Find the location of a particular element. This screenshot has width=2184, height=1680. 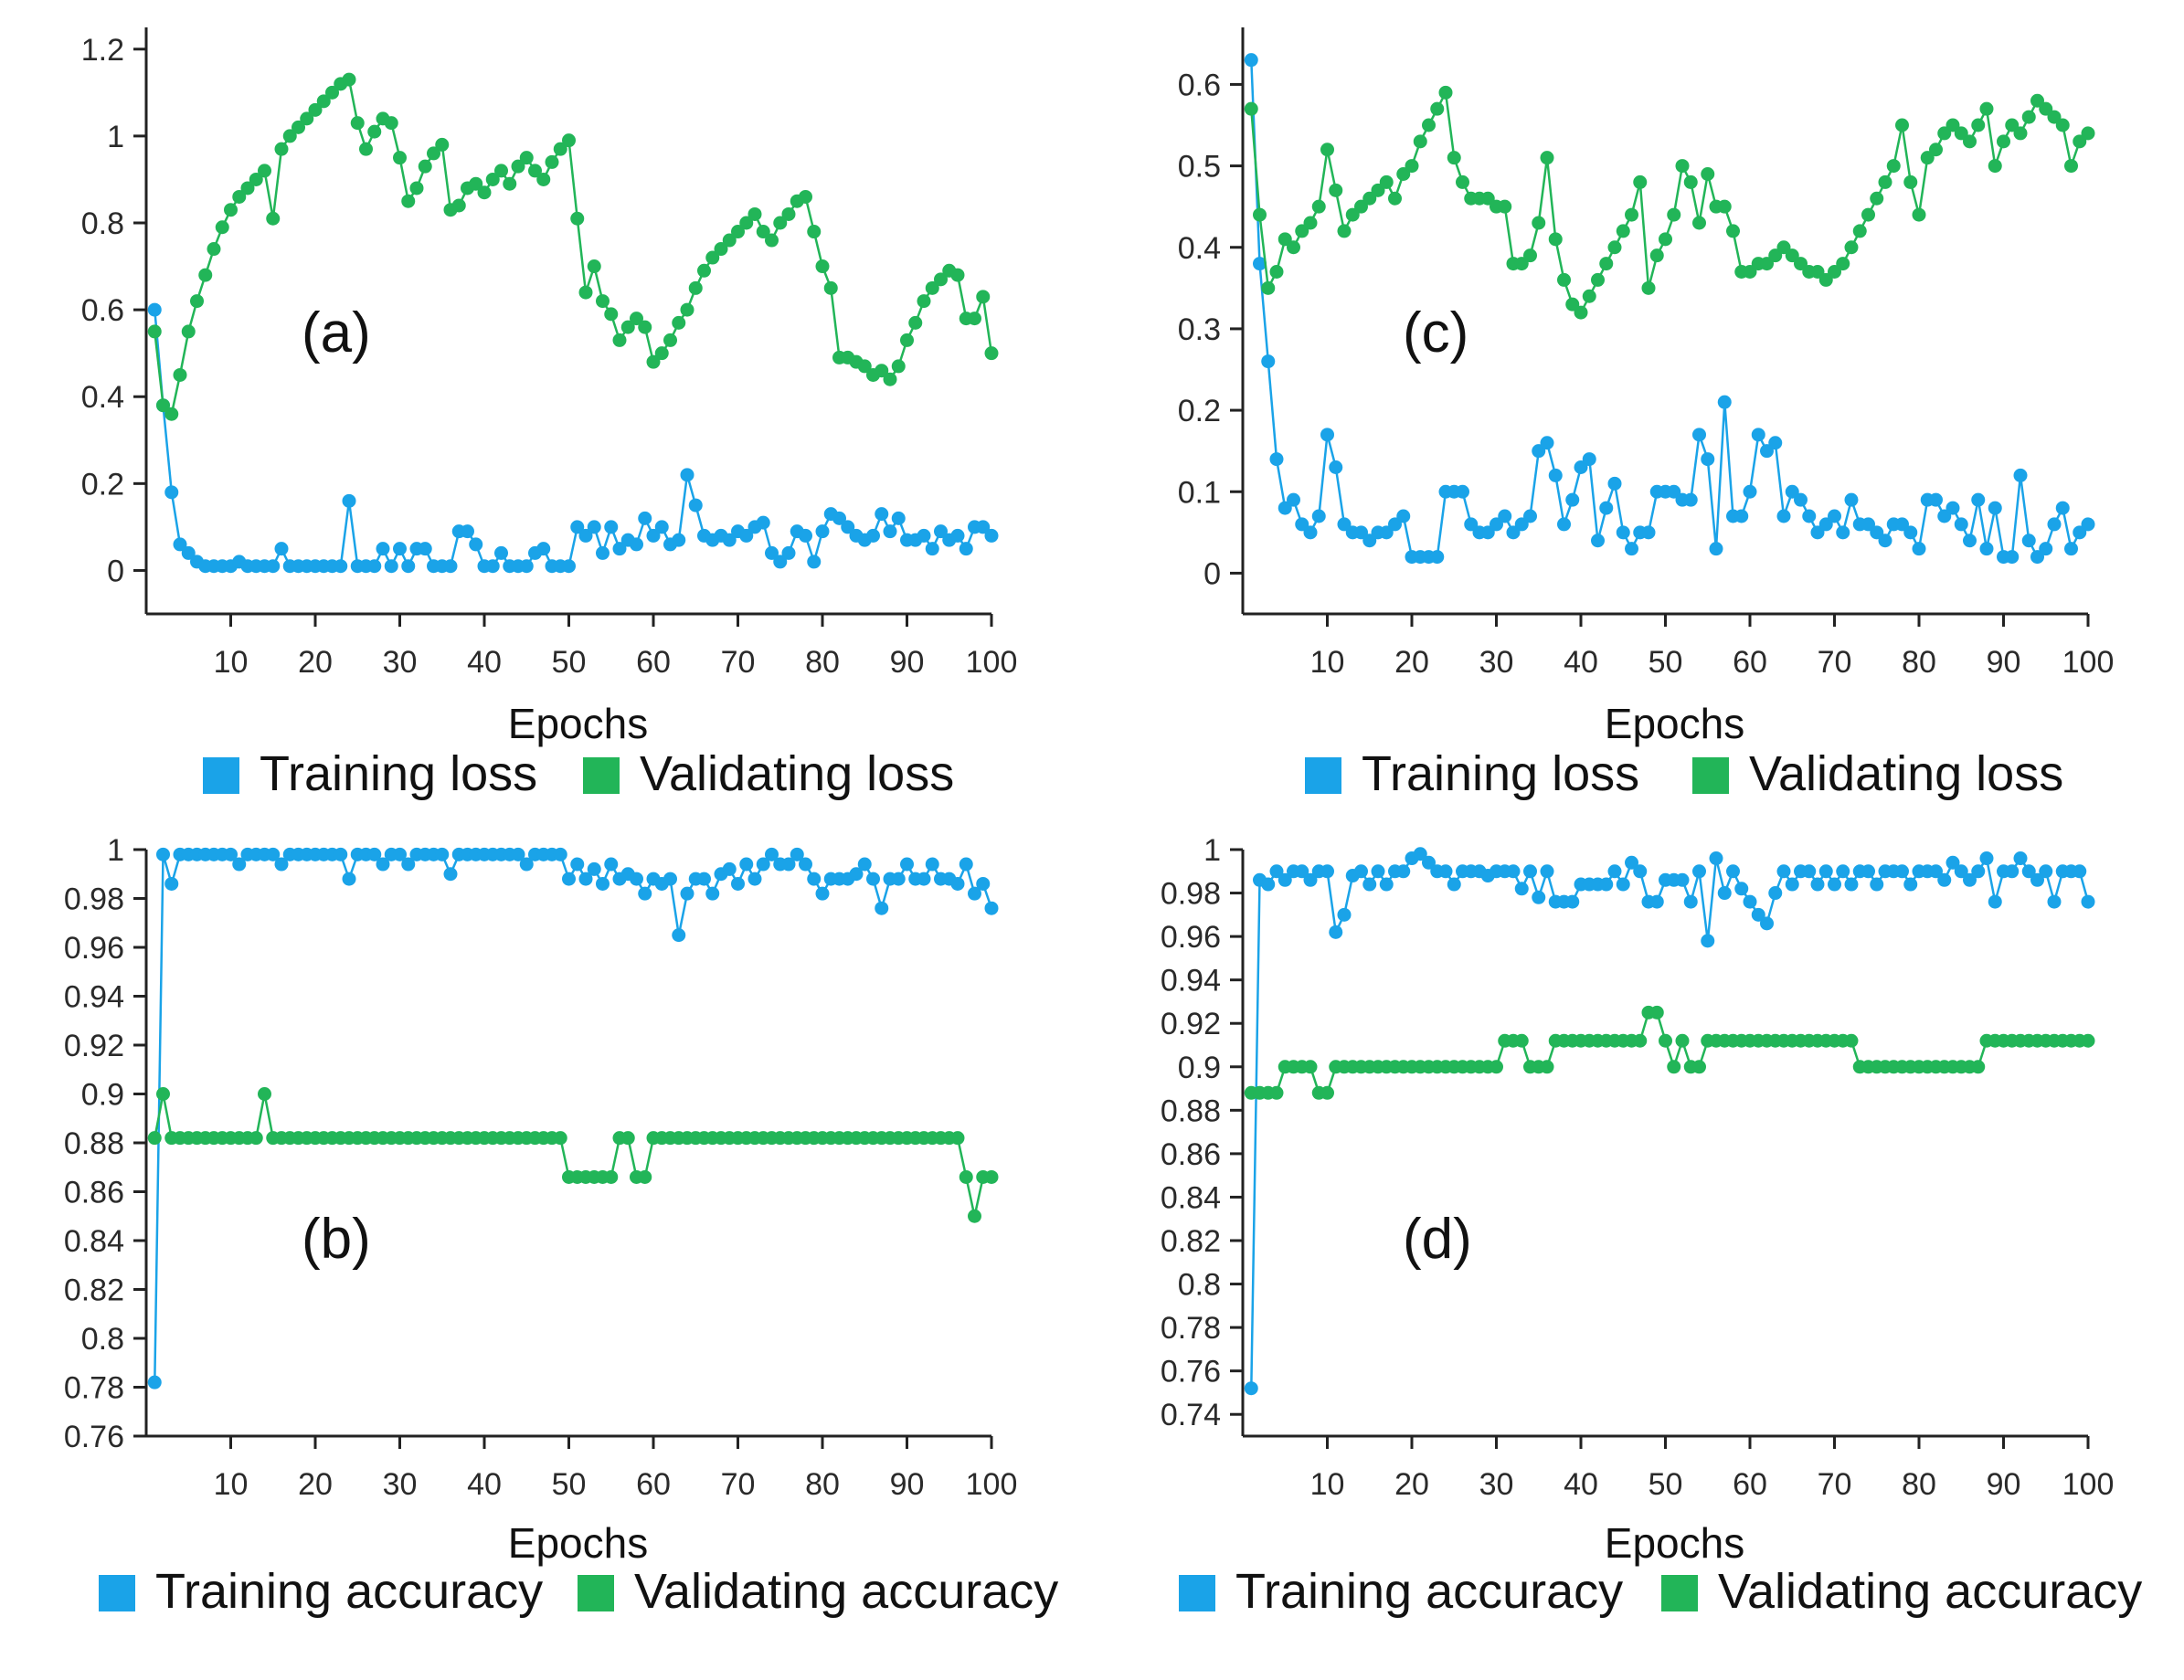

x-tick-label: 60 is located at coordinates (654, 1485).